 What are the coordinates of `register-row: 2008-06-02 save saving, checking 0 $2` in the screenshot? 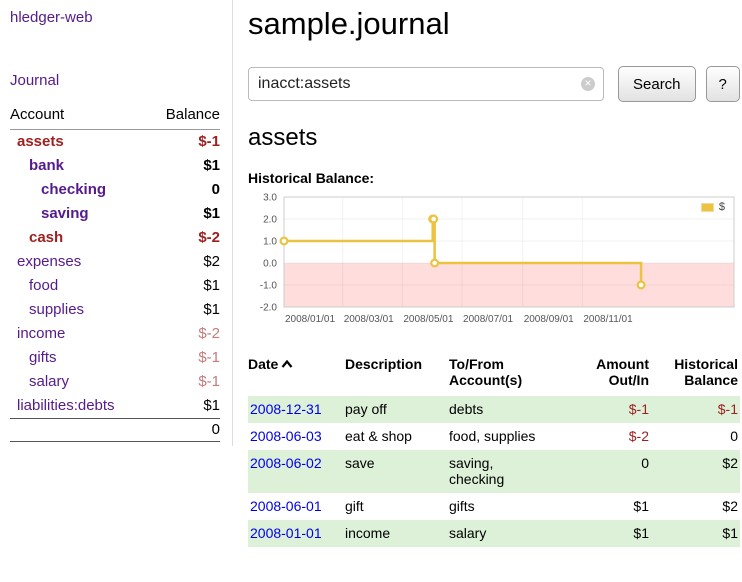 It's located at (494, 471).